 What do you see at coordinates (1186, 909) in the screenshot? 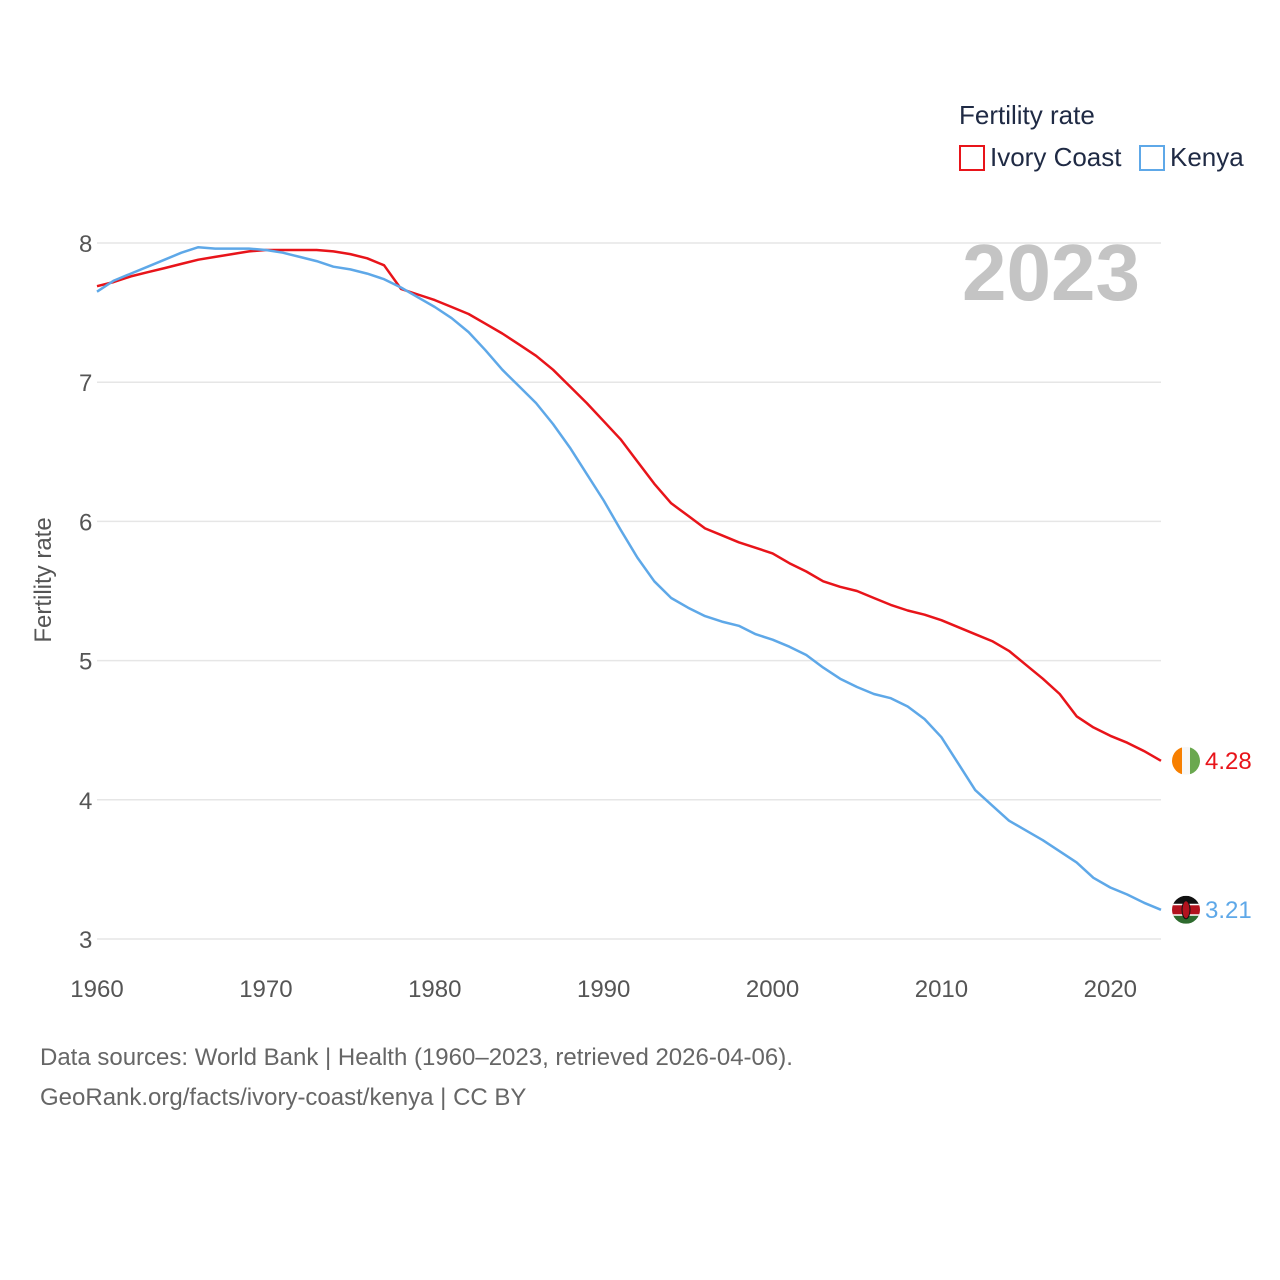
I see `kenya-flag-icon` at bounding box center [1186, 909].